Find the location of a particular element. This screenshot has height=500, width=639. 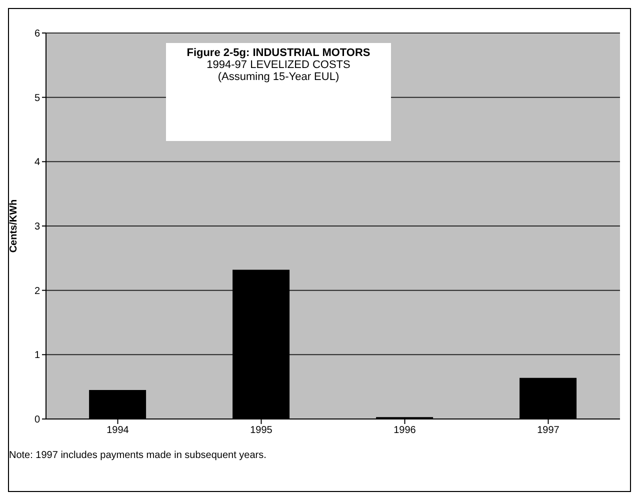

y-axis-title: Cents/KWh is located at coordinates (14, 226).